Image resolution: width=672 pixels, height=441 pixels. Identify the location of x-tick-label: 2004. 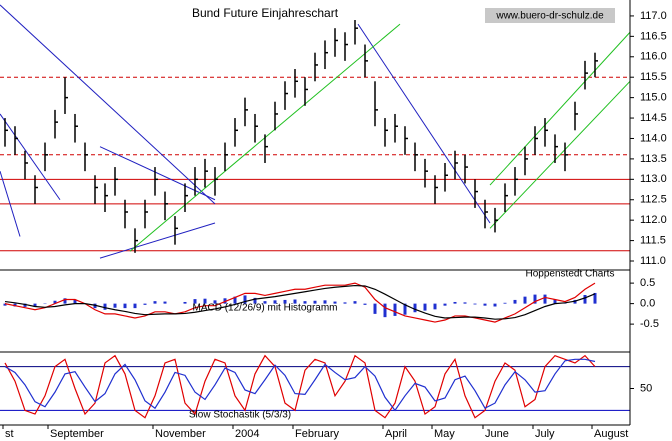
(247, 434).